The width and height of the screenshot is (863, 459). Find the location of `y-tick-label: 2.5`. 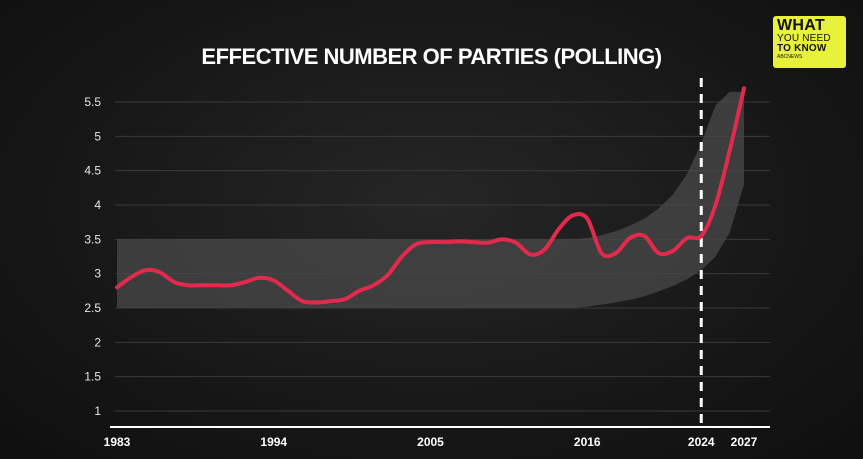

y-tick-label: 2.5 is located at coordinates (92, 308).